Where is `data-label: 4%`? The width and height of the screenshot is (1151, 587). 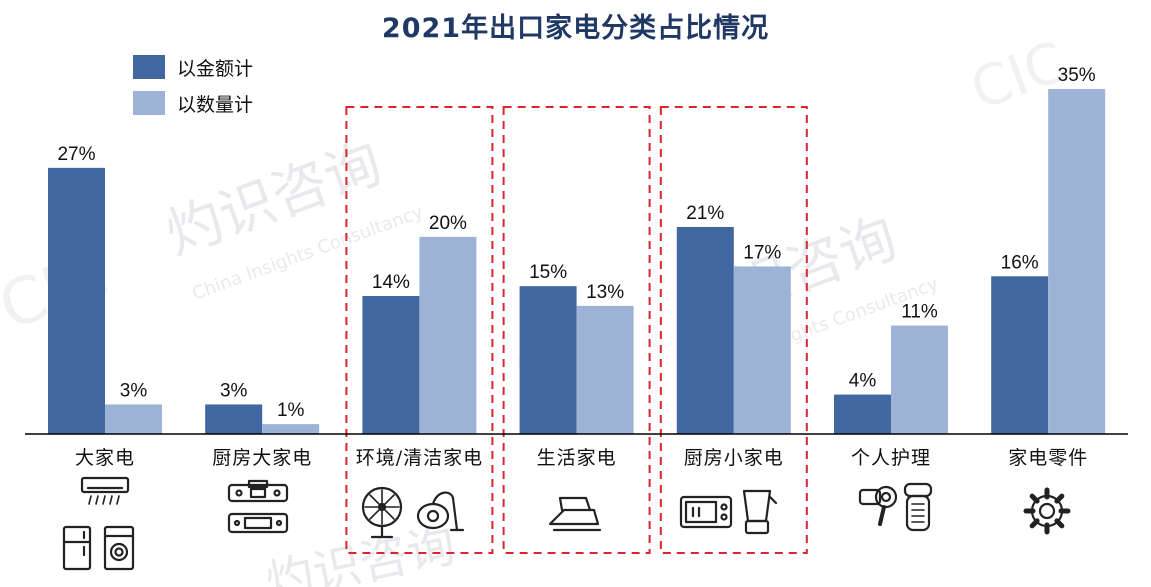 data-label: 4% is located at coordinates (863, 381).